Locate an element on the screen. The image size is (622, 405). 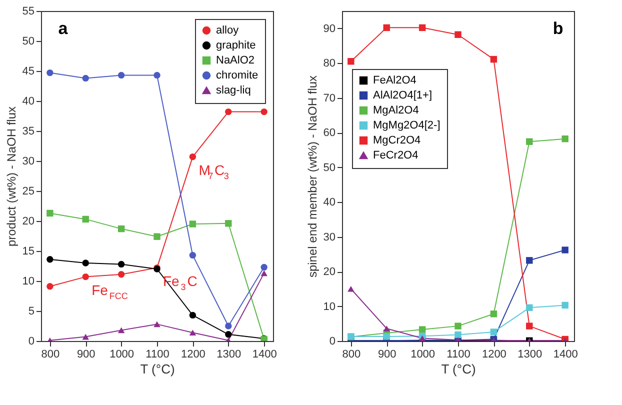
legend-label: FeAl2O4 is located at coordinates (394, 80).